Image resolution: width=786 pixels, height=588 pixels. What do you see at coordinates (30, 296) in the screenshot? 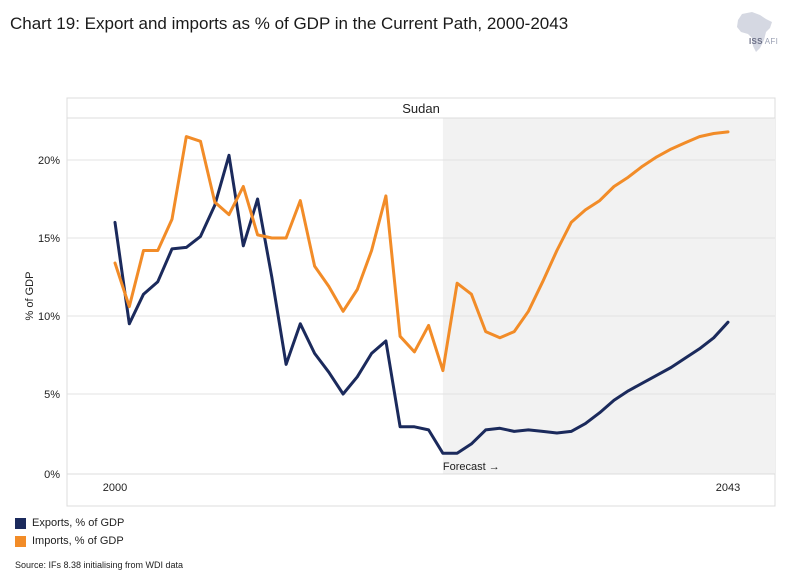
I see `y-axis-label: % of GDP` at bounding box center [30, 296].